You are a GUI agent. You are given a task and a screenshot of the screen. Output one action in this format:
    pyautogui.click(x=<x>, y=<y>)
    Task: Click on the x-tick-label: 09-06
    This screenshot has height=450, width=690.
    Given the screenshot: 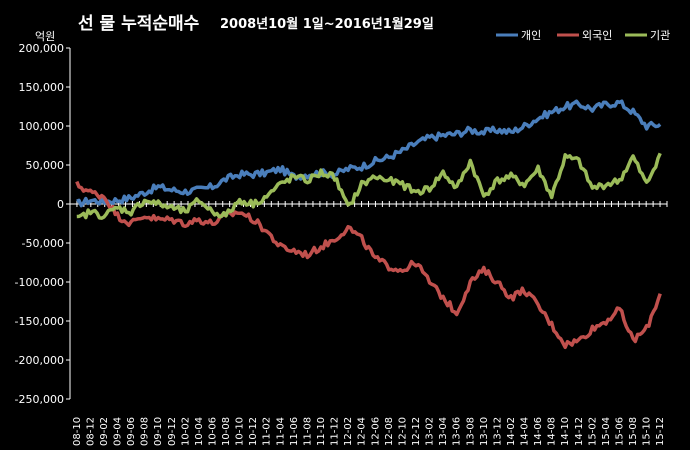 What is the action you would take?
    pyautogui.click(x=131, y=431)
    